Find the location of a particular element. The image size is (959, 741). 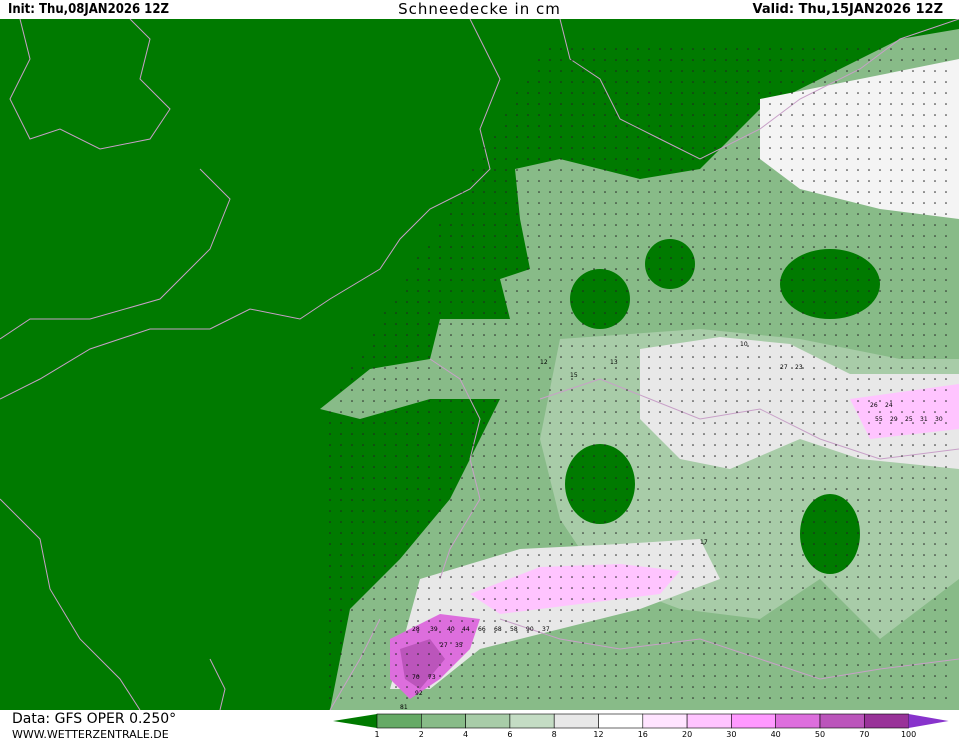

snow-value-label: 12 is located at coordinates (544, 362).